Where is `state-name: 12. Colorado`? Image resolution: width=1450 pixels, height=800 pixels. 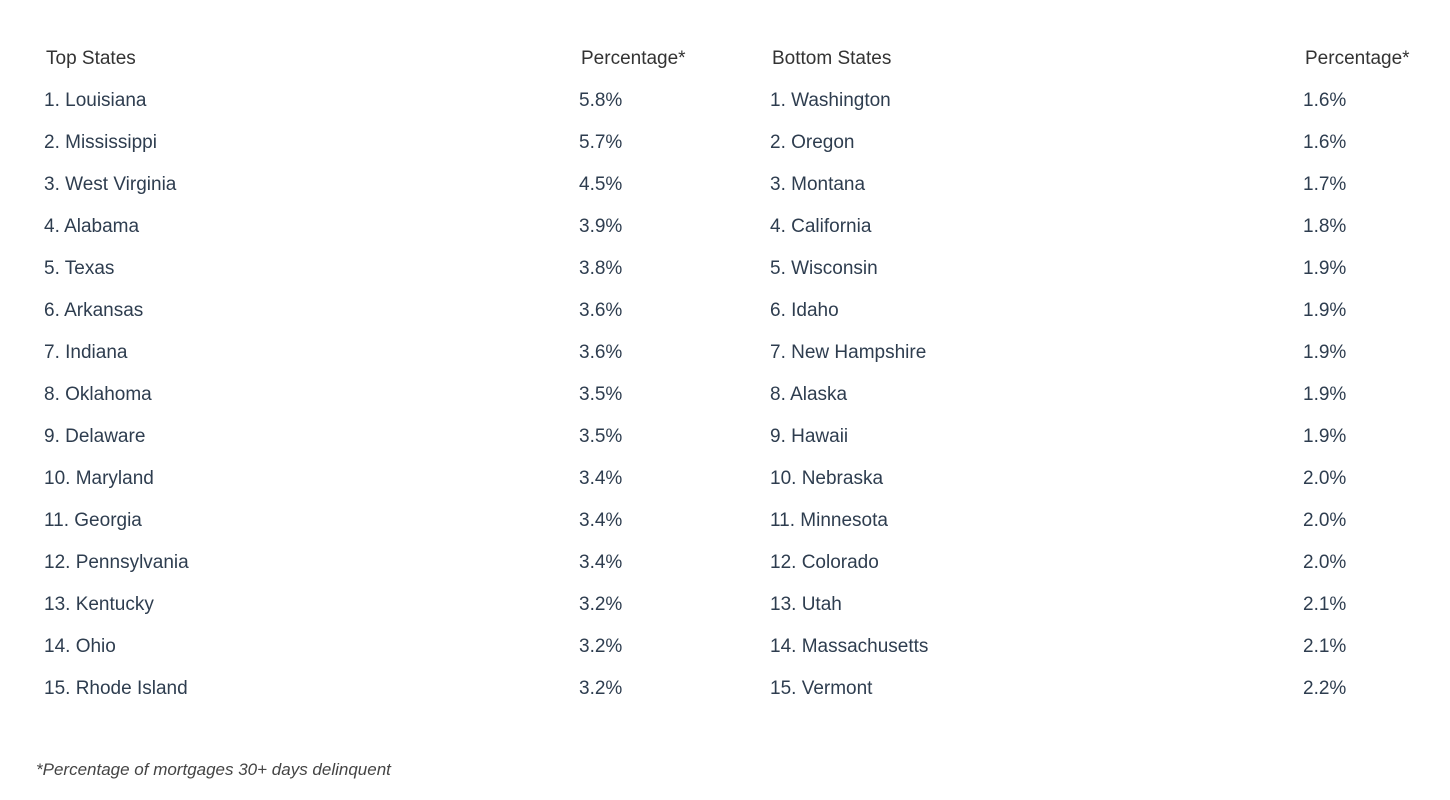 state-name: 12. Colorado is located at coordinates (824, 562).